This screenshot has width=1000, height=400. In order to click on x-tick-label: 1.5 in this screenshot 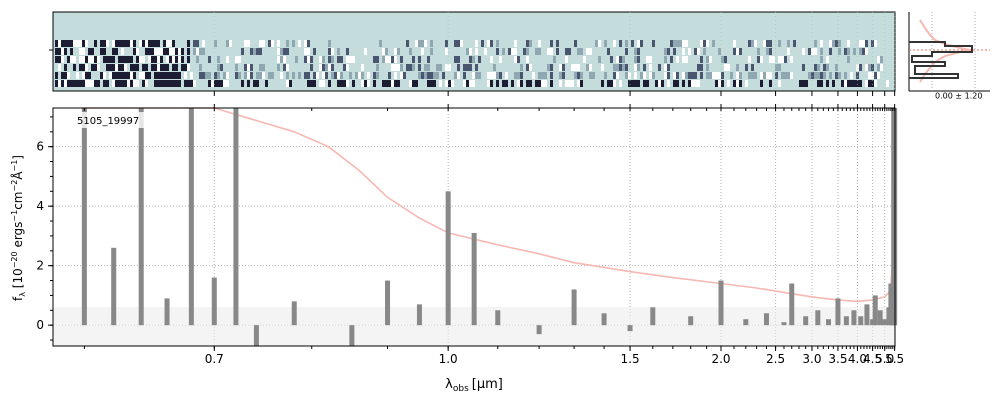, I will do `click(630, 359)`.